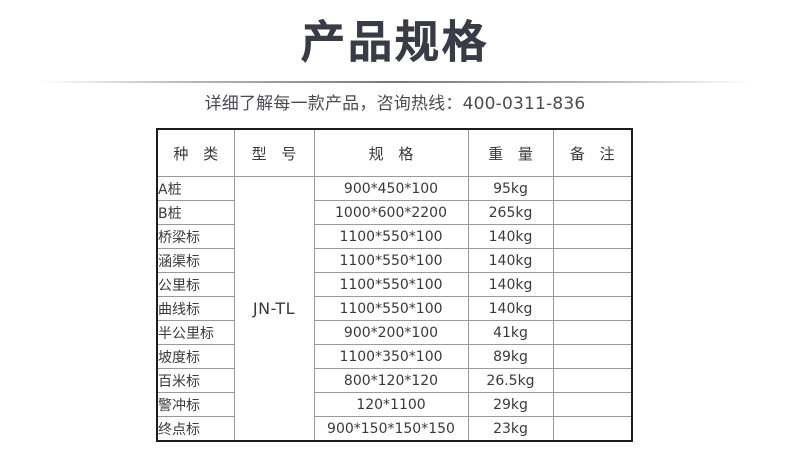 The image size is (790, 465). I want to click on cell-kind: 坡度标, so click(195, 356).